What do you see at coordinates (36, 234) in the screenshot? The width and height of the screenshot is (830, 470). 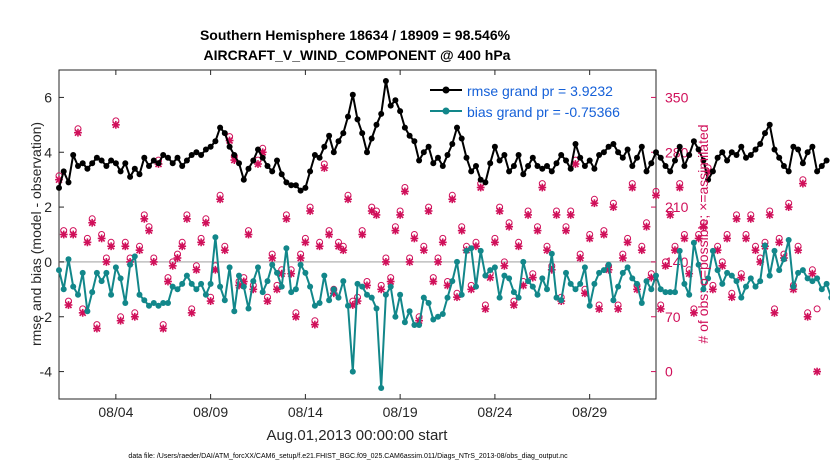 I see `y-axis-label: rmse and bias (model - observation)` at bounding box center [36, 234].